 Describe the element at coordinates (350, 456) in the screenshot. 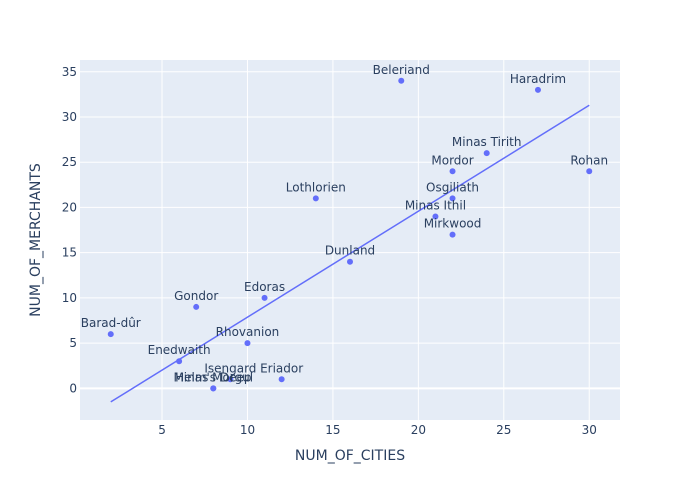

I see `x-axis-title: NUM_OF_CITIES` at that location.